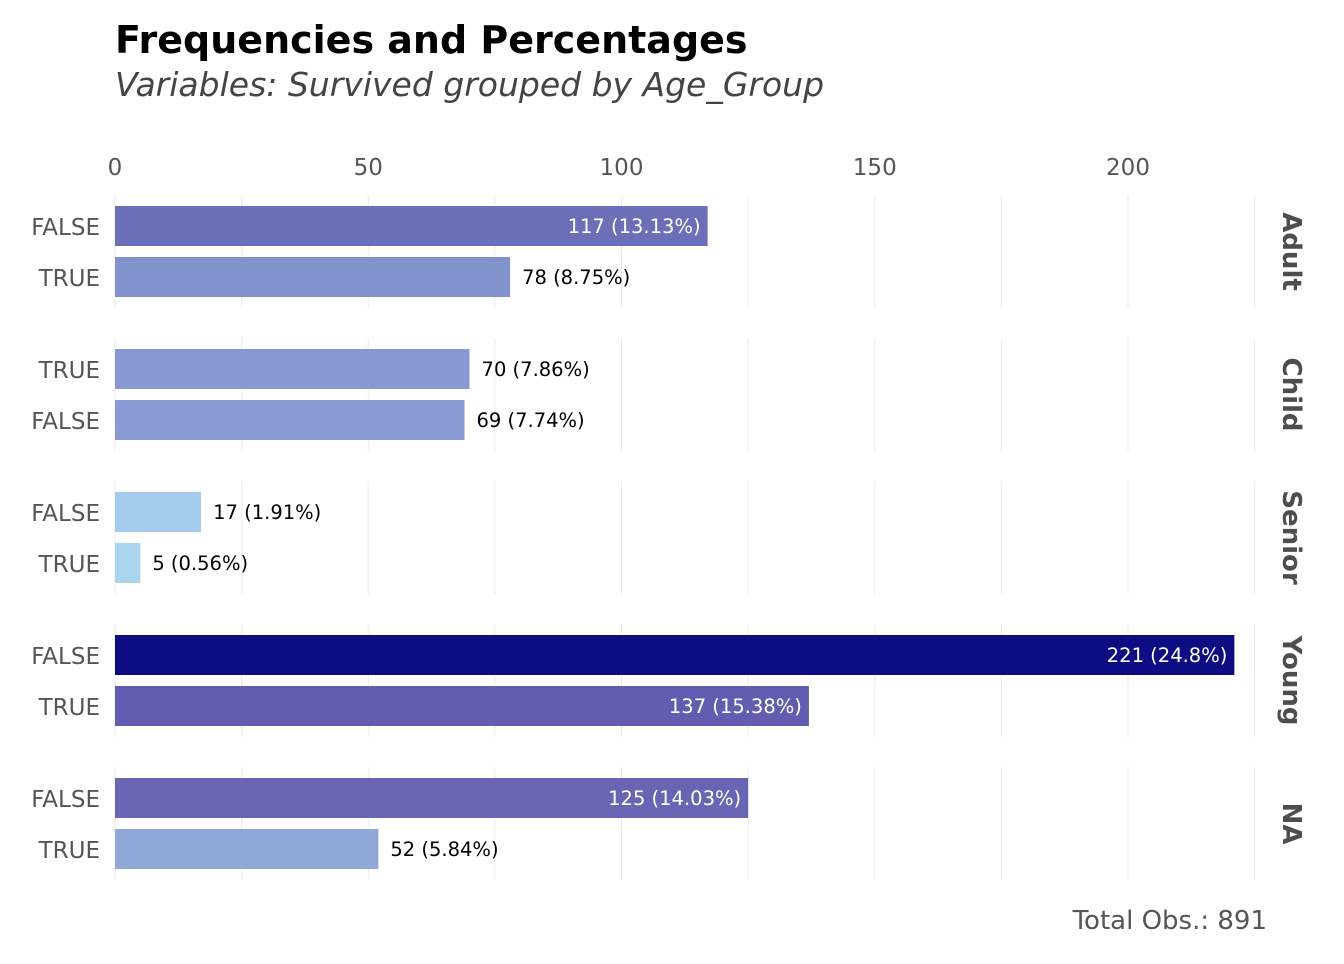 This screenshot has height=964, width=1344. What do you see at coordinates (1169, 921) in the screenshot?
I see `chart-caption: Total Obs.: 891` at bounding box center [1169, 921].